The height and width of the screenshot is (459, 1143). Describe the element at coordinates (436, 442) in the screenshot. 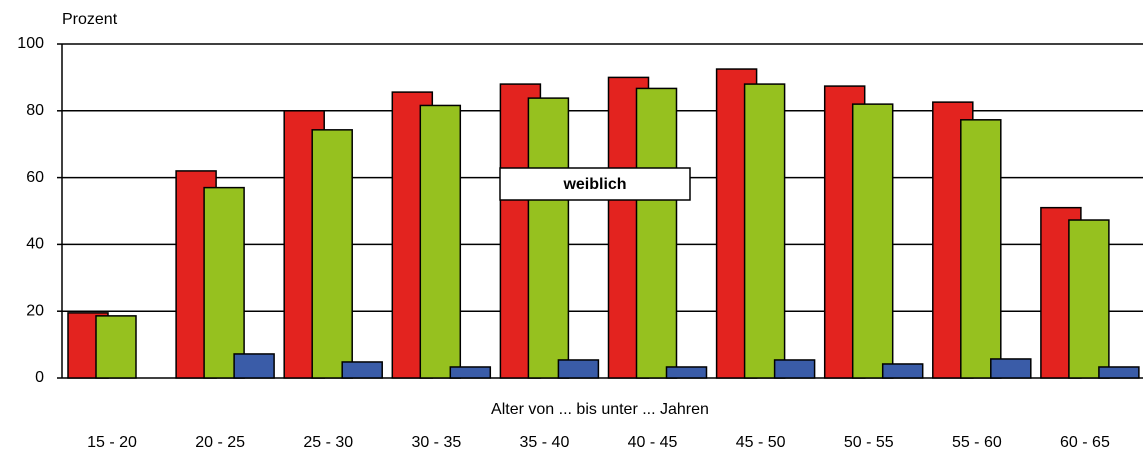

I see `x-tick-label: 30 - 35` at that location.